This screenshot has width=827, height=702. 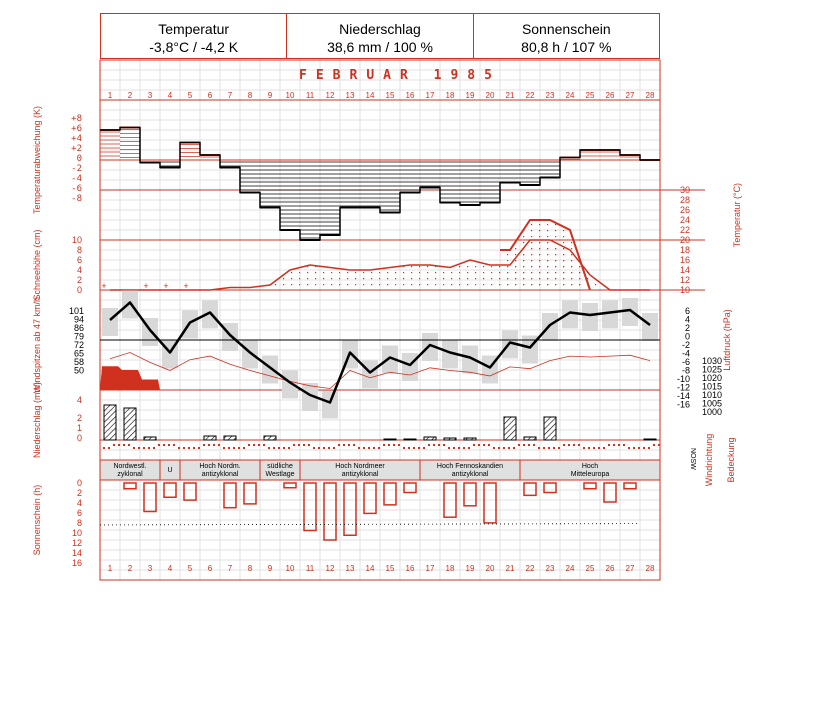 I want to click on sunshine-tick: 14, so click(x=77, y=553).